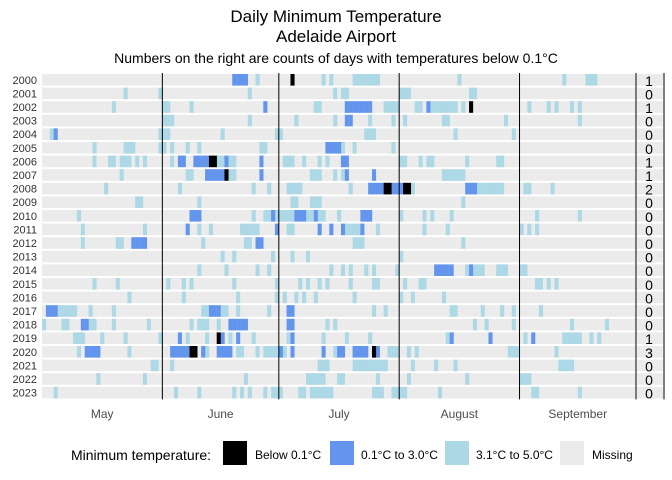 This screenshot has height=480, width=672. Describe the element at coordinates (358, 80) in the screenshot. I see `cell-2000-day81` at that location.